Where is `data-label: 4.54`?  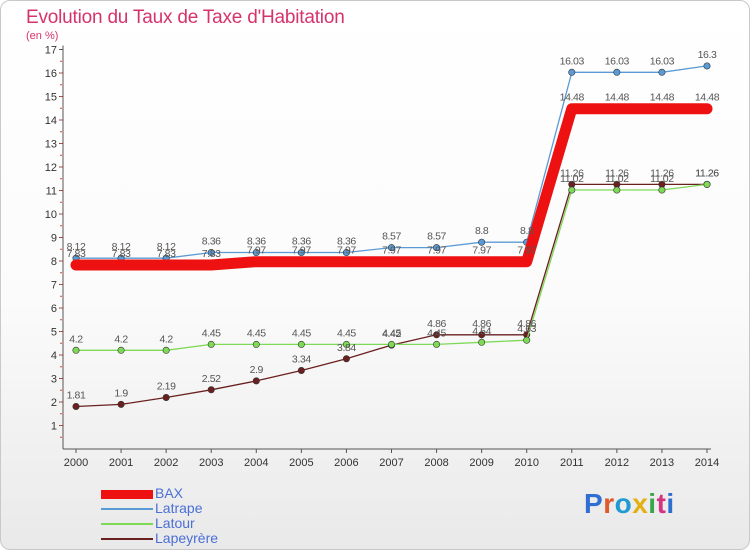 data-label: 4.54 is located at coordinates (481, 331).